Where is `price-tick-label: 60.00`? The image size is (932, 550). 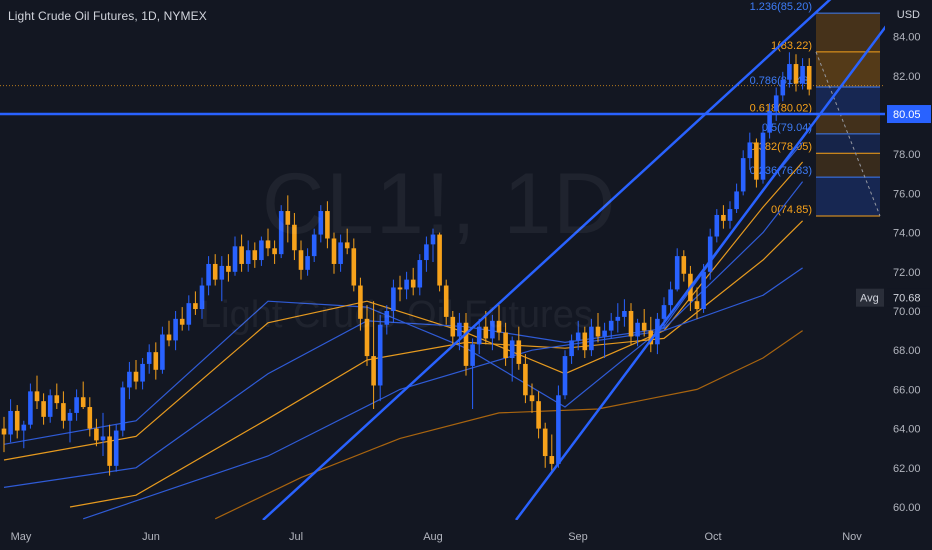
price-tick-label: 60.00 is located at coordinates (907, 508).